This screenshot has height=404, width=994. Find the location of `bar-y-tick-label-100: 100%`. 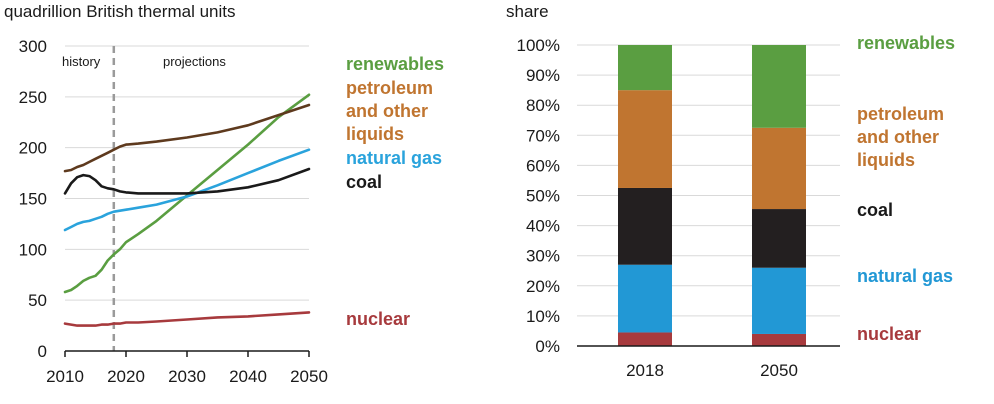

bar-y-tick-label-100: 100% is located at coordinates (538, 45).